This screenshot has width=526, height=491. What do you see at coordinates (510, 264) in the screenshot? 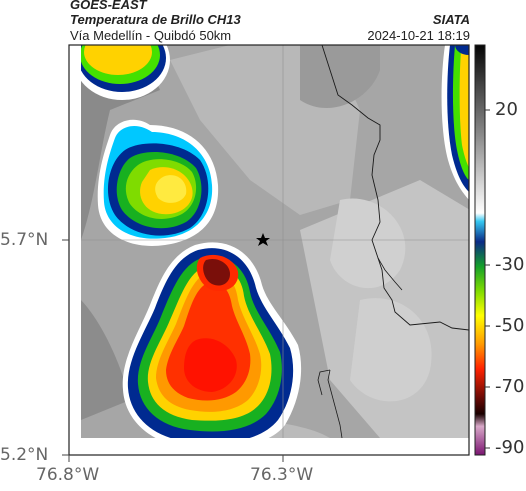
I see `colorbar-tick-label: -30` at bounding box center [510, 264].